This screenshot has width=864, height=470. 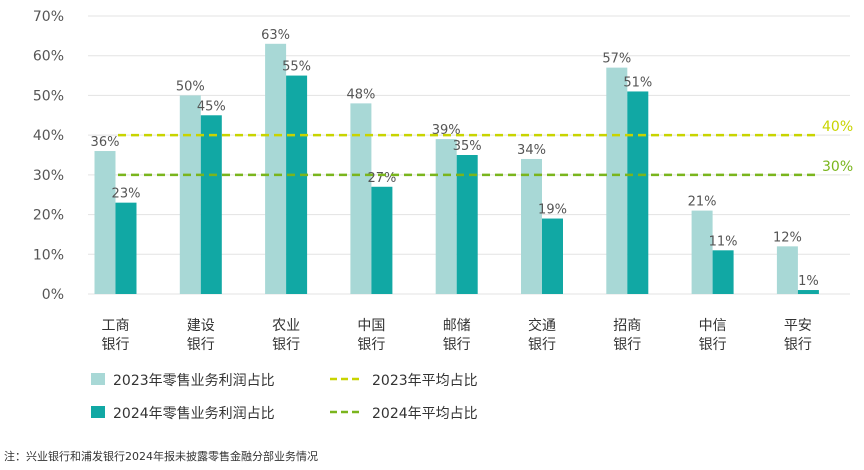 I want to click on y-tick-label: 0%, so click(x=53, y=295).